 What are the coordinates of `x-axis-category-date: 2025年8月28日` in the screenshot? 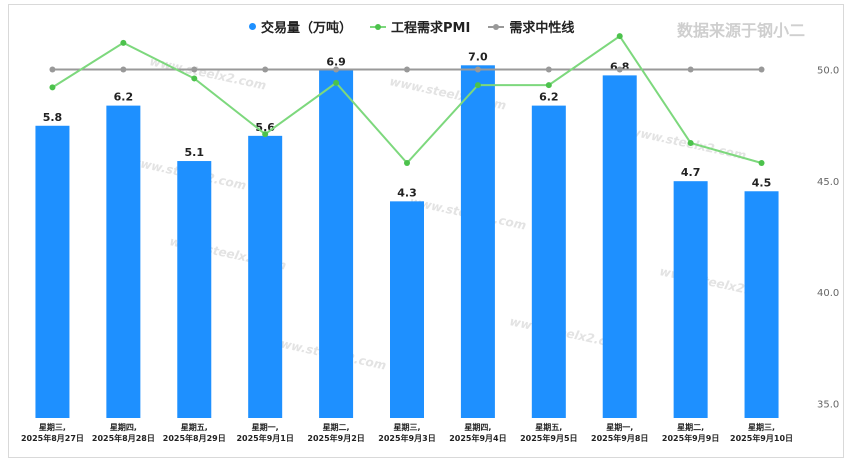 It's located at (123, 438).